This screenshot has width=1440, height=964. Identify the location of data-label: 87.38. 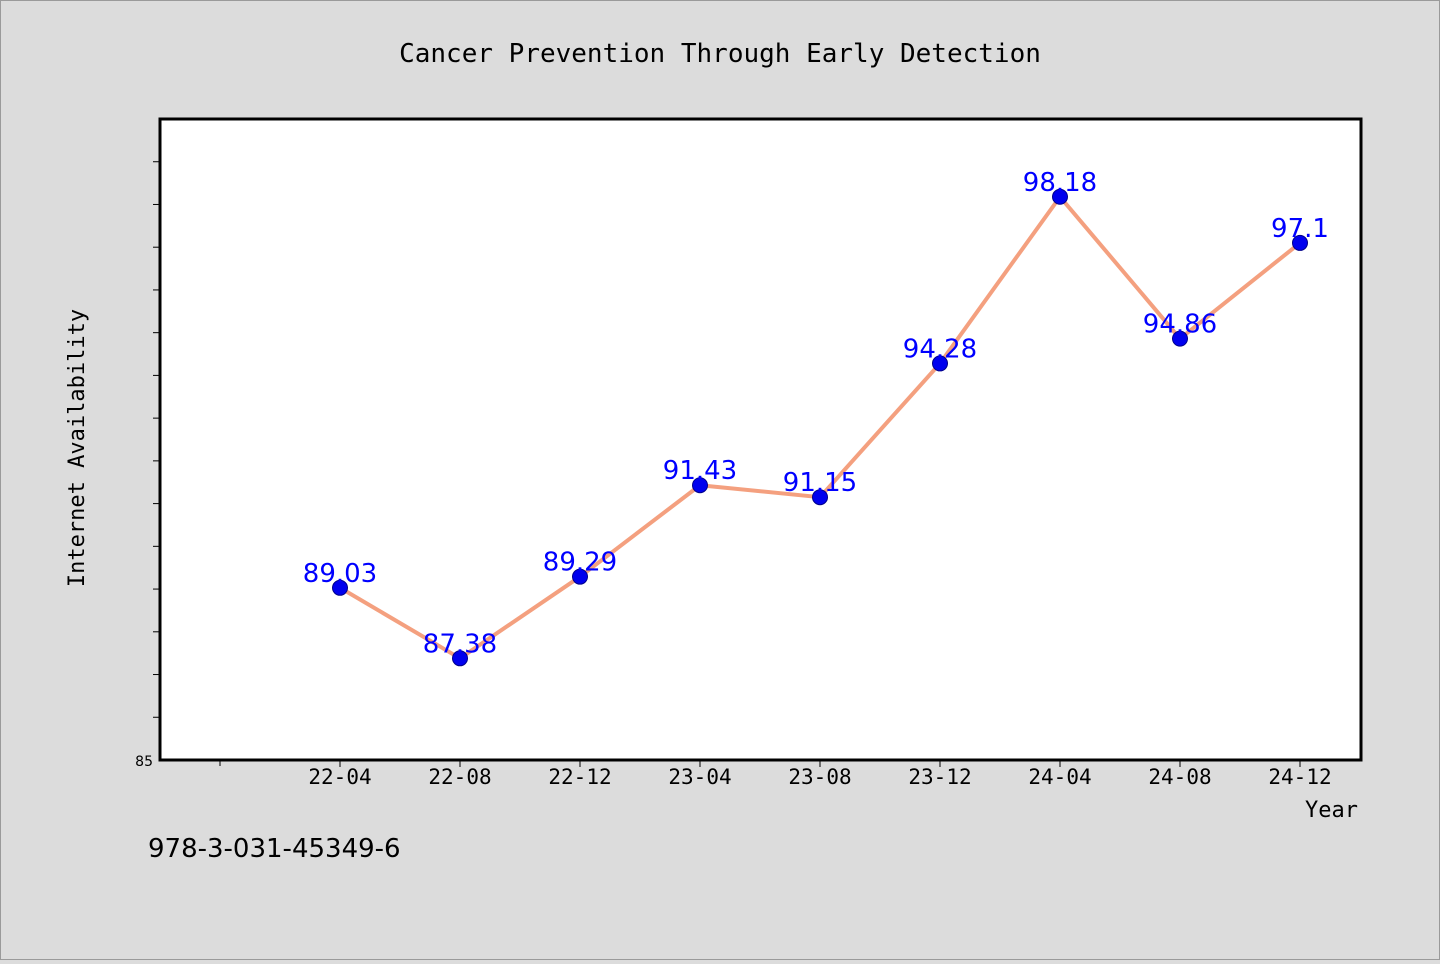
(460, 644).